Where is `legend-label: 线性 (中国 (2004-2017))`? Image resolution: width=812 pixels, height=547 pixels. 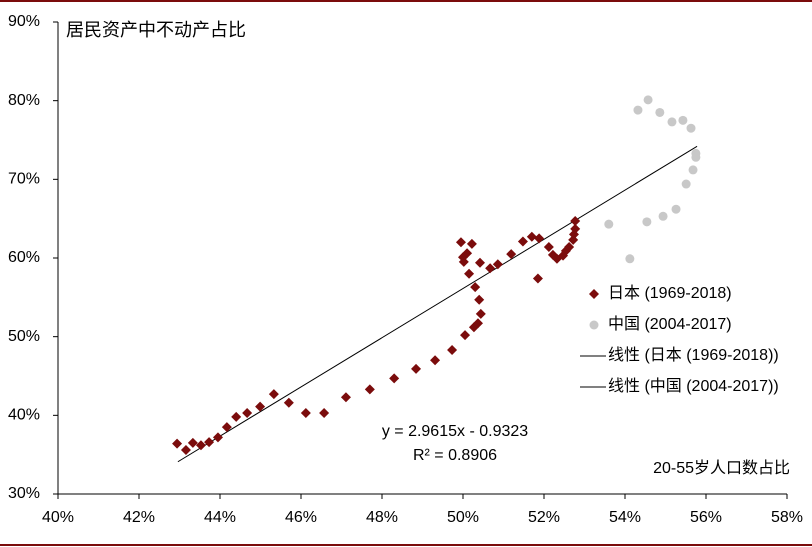
legend-label: 线性 (中国 (2004-2017)) is located at coordinates (693, 386).